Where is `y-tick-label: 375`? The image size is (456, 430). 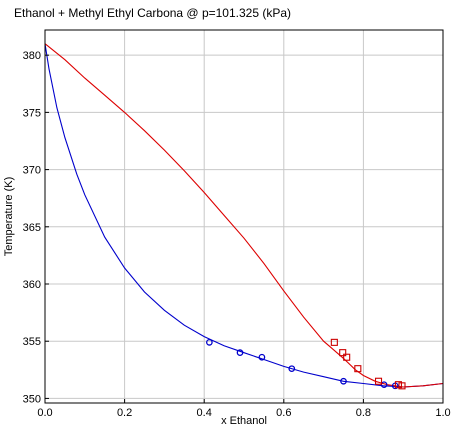
y-tick-label: 375 is located at coordinates (32, 113).